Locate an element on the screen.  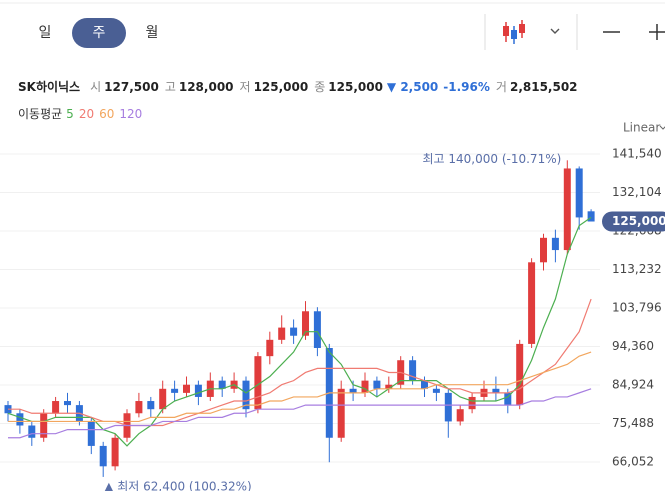
legend-entry: 5 is located at coordinates (70, 113).